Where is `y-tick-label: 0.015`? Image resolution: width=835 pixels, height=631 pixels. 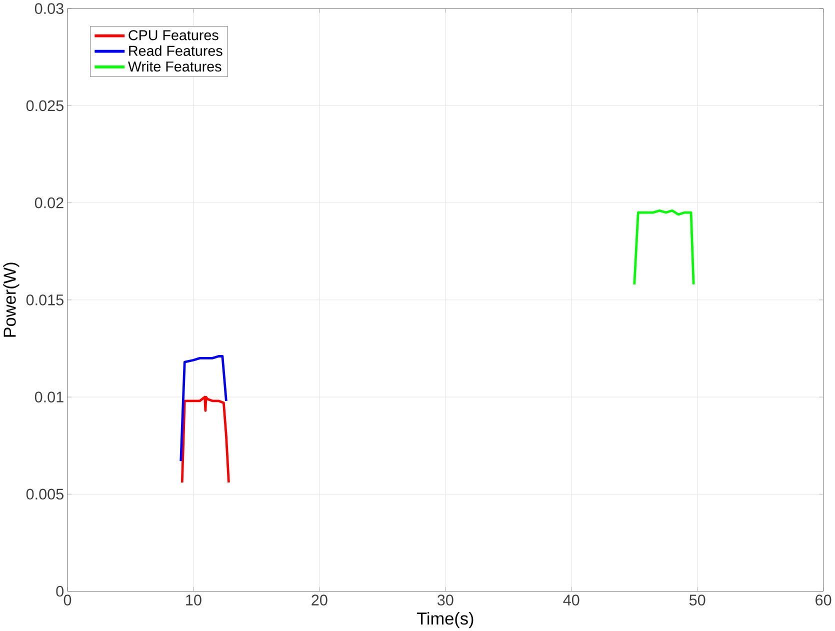
y-tick-label: 0.015 is located at coordinates (45, 300).